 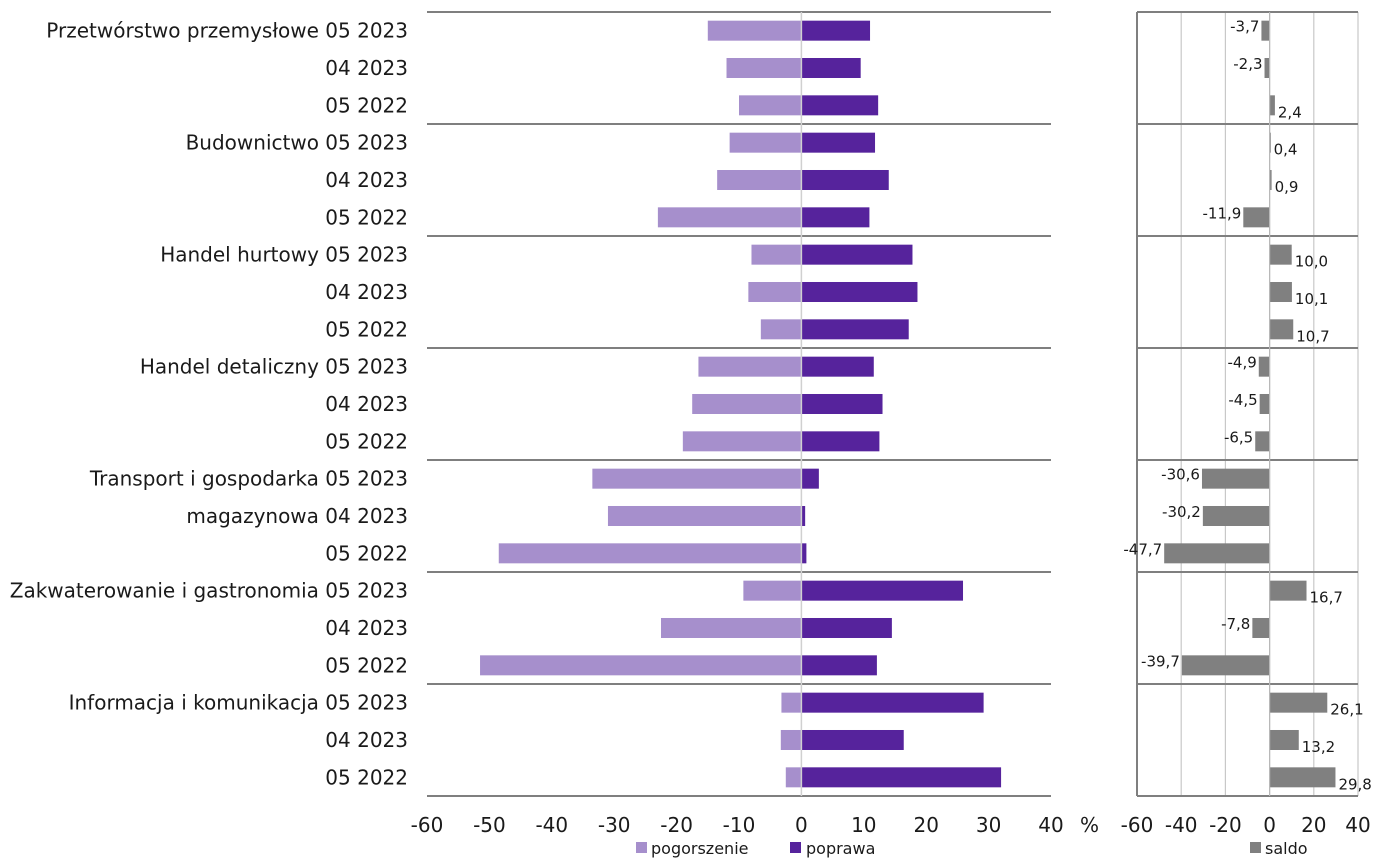 What do you see at coordinates (1318, 747) in the screenshot?
I see `saldo-data-label: 13,2` at bounding box center [1318, 747].